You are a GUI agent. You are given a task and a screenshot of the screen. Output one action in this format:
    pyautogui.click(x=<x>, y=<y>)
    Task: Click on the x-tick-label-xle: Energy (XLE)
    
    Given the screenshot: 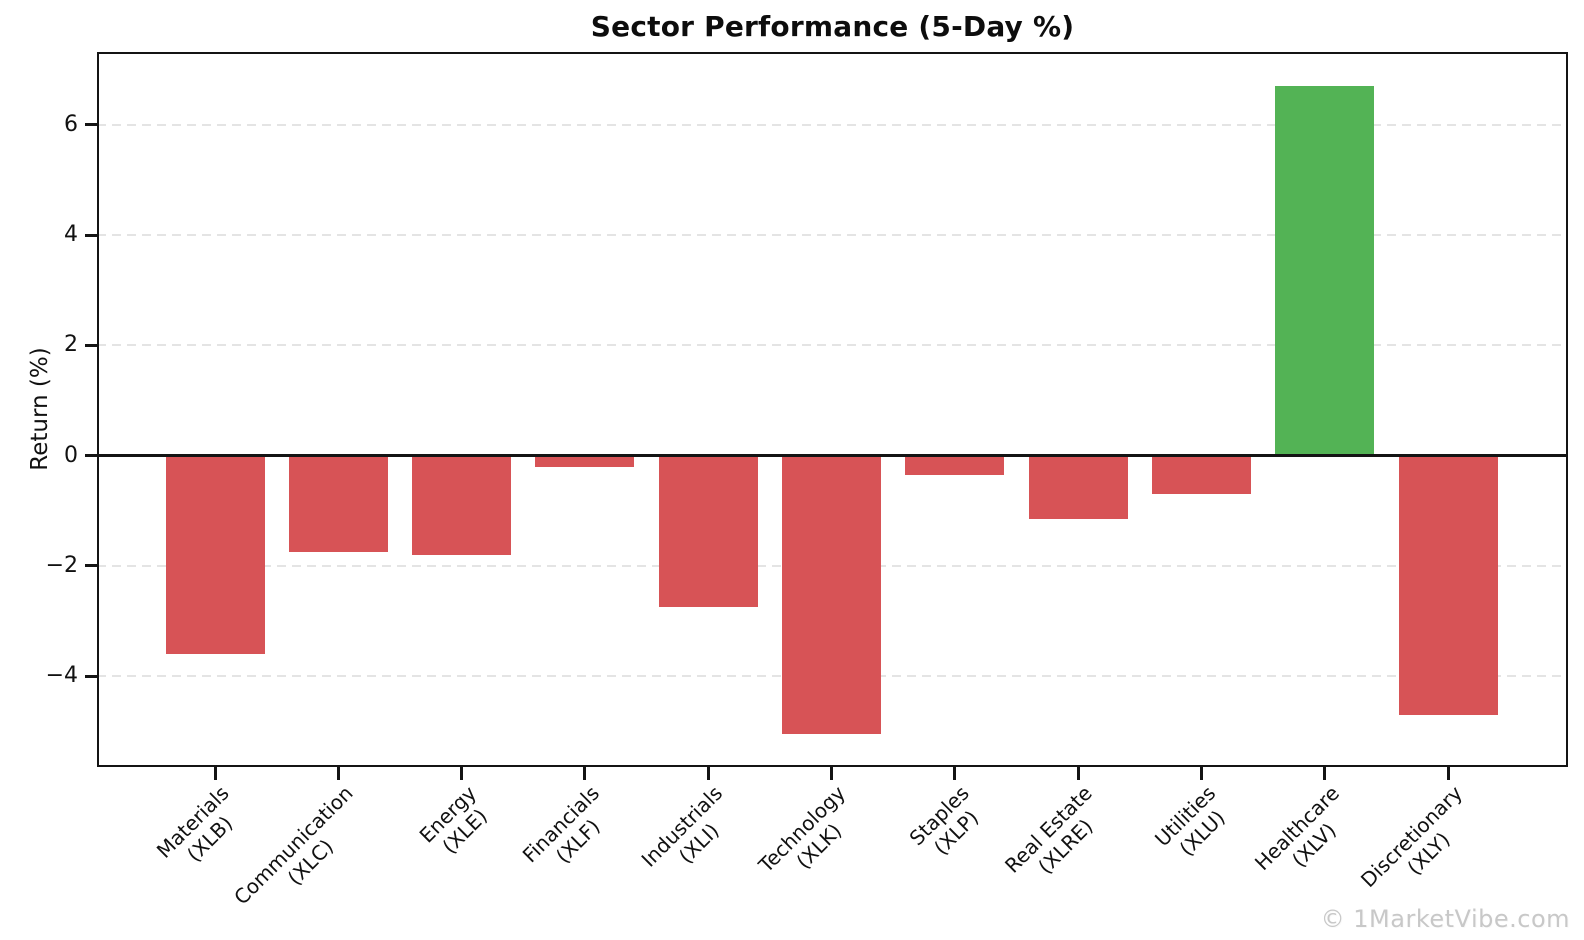 What is the action you would take?
    pyautogui.click(x=453, y=820)
    